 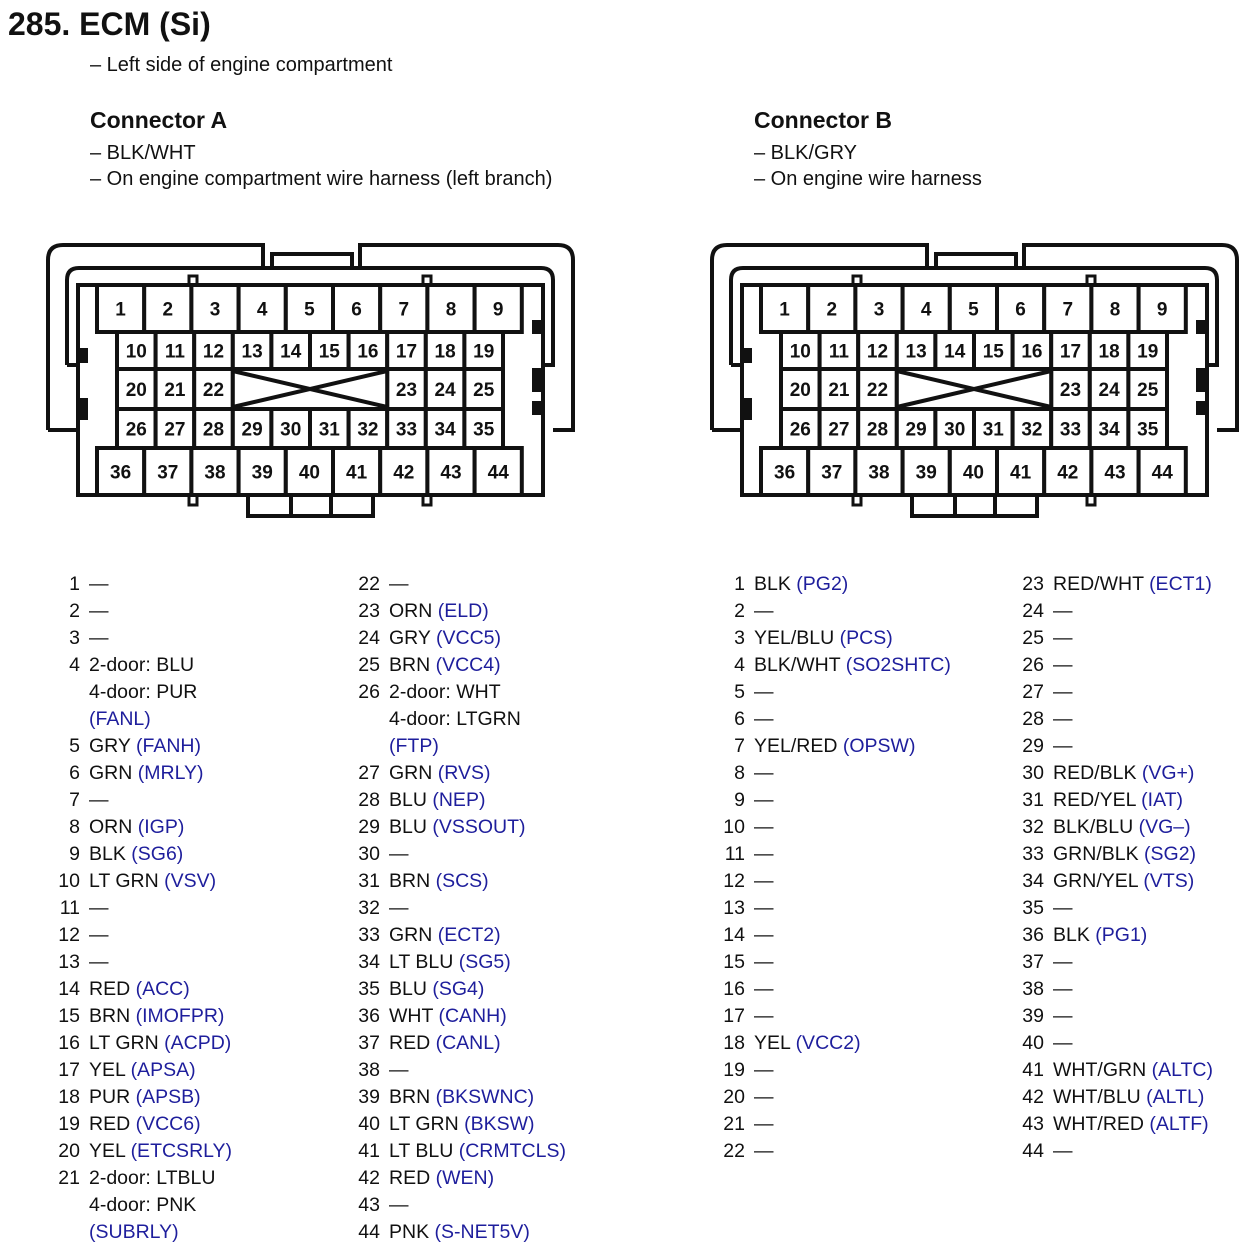 I want to click on terminal-name: (VSSOUT), so click(x=479, y=827).